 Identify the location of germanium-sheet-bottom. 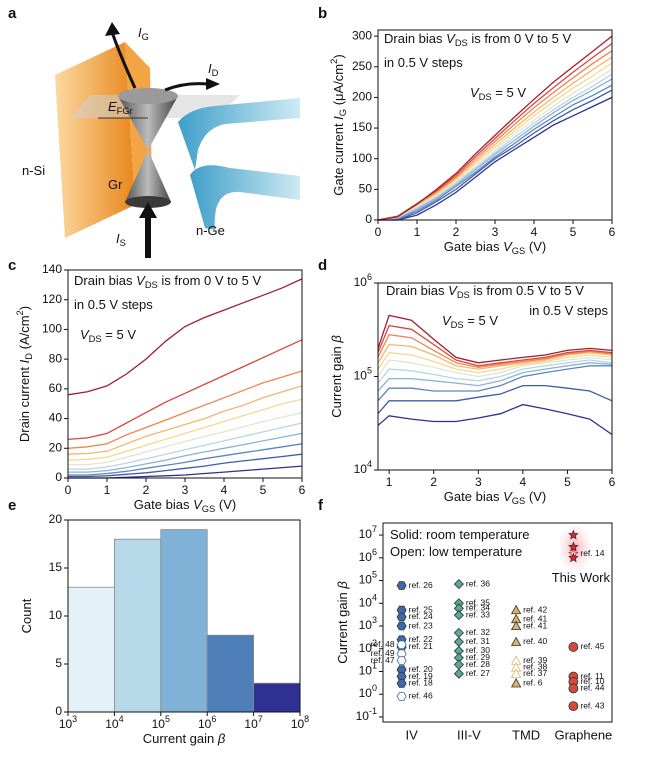
(245, 197).